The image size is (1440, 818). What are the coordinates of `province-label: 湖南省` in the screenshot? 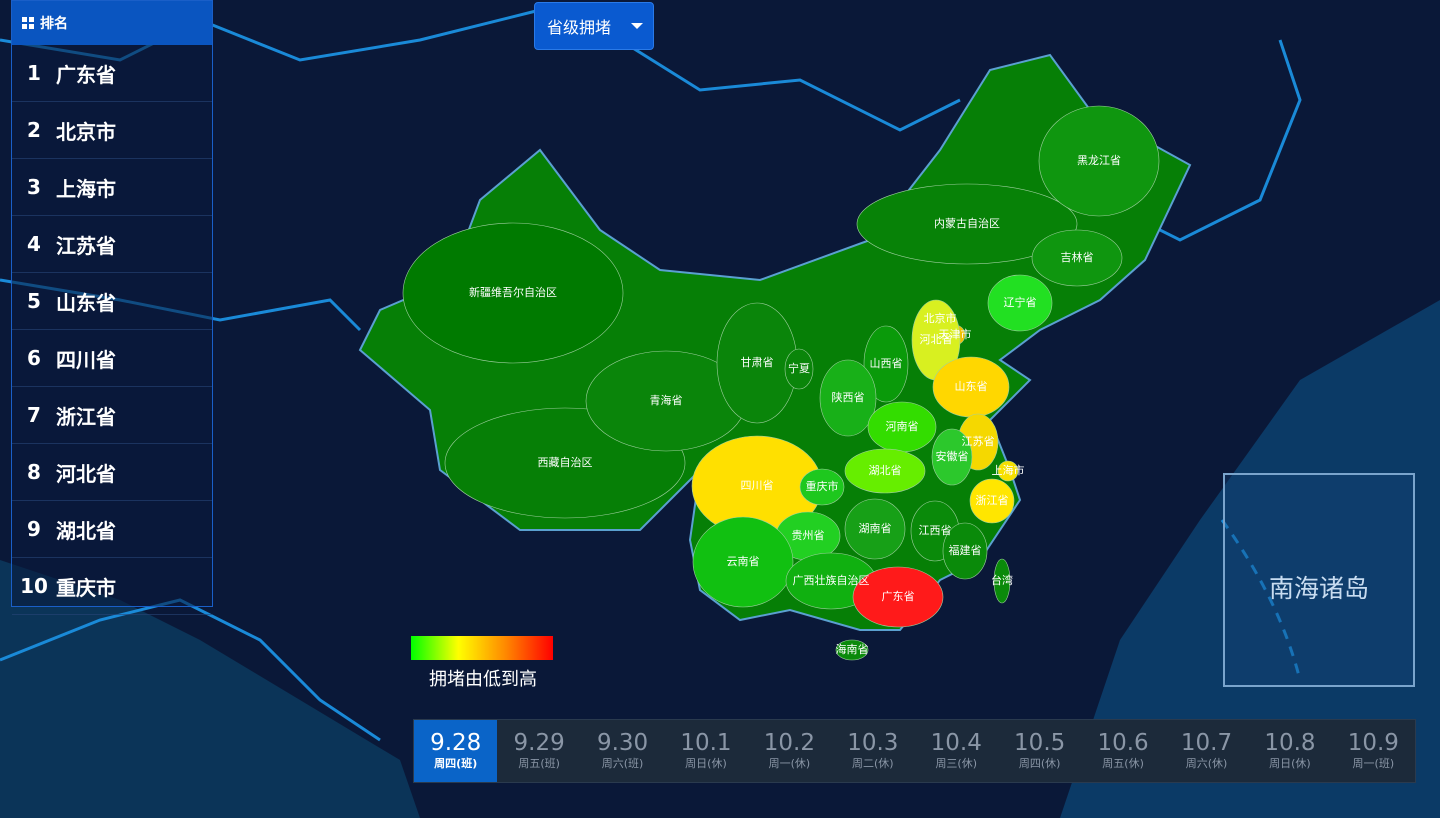 It's located at (875, 528).